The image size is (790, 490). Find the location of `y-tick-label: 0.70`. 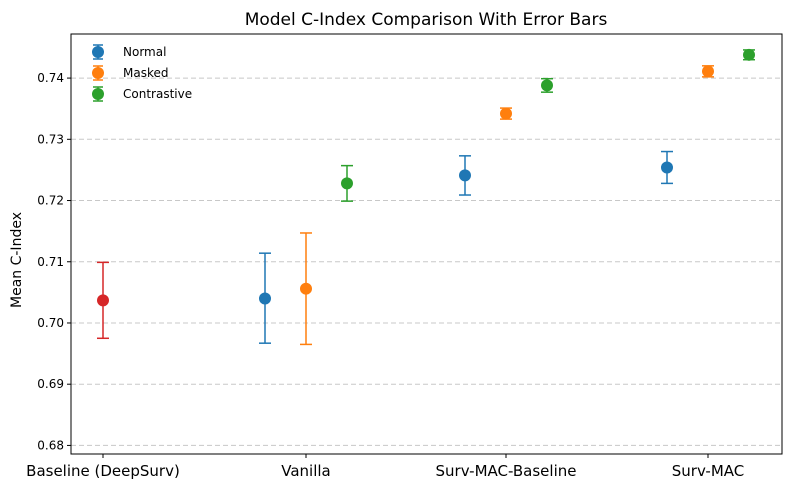

y-tick-label: 0.70 is located at coordinates (50, 323).